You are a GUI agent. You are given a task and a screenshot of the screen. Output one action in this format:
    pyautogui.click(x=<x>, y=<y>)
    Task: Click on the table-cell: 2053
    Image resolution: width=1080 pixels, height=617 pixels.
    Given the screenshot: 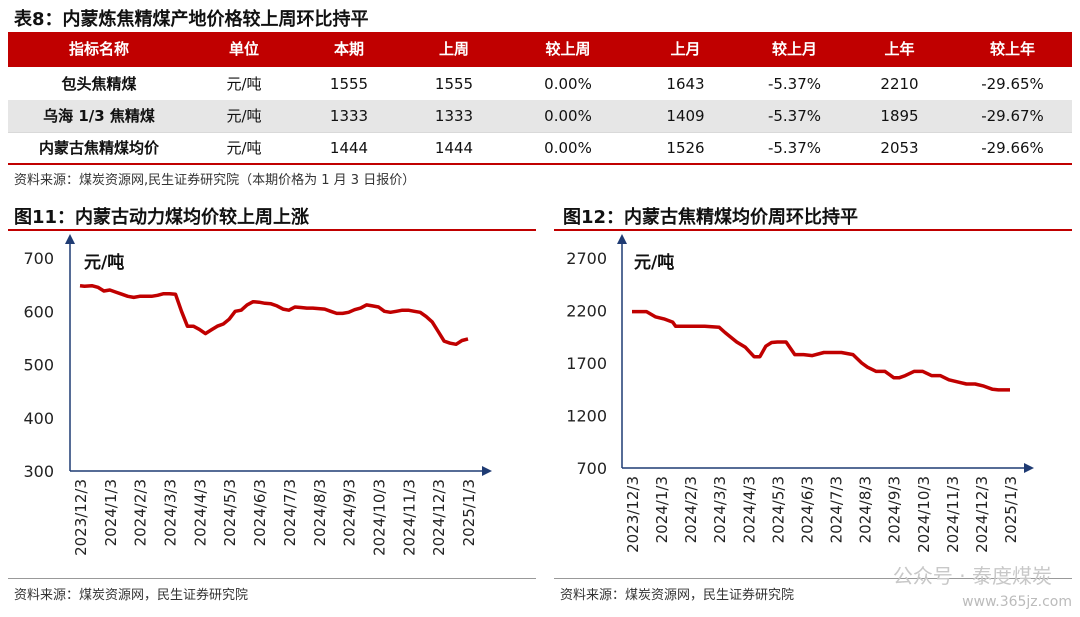 What is the action you would take?
    pyautogui.click(x=899, y=148)
    